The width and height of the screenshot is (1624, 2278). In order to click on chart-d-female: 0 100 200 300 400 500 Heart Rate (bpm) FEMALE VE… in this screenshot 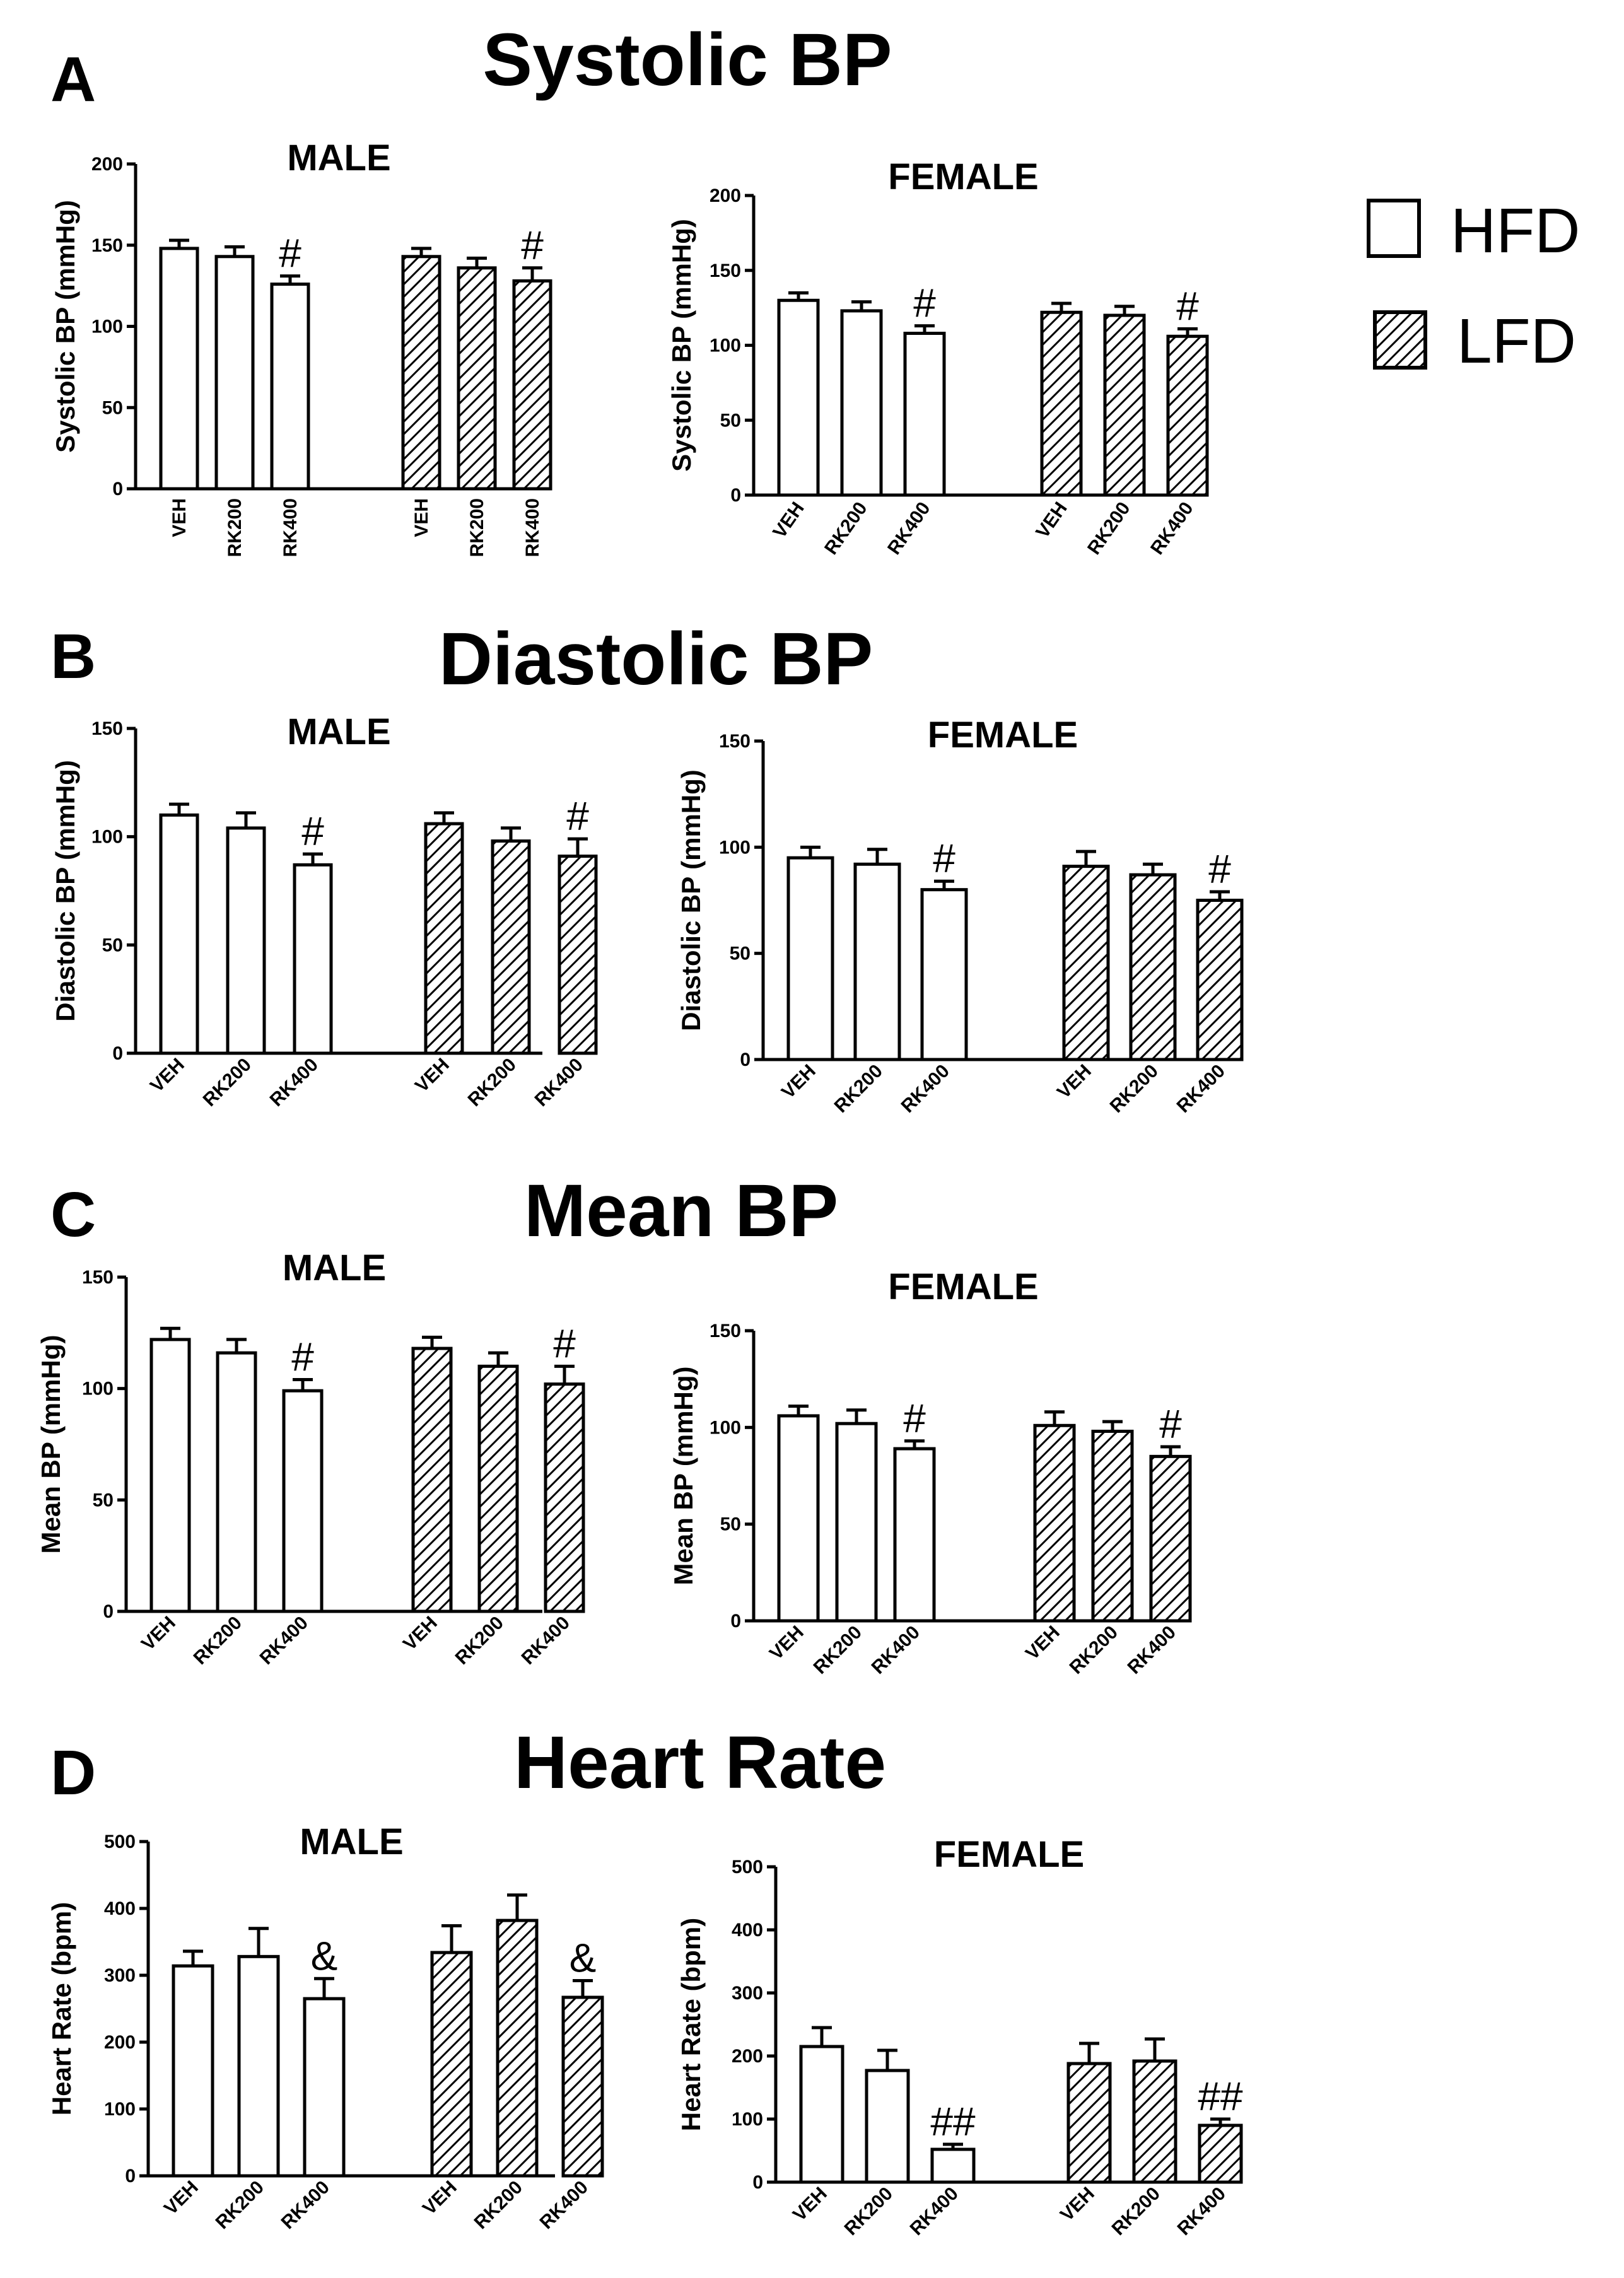, I will do `click(960, 2037)`.